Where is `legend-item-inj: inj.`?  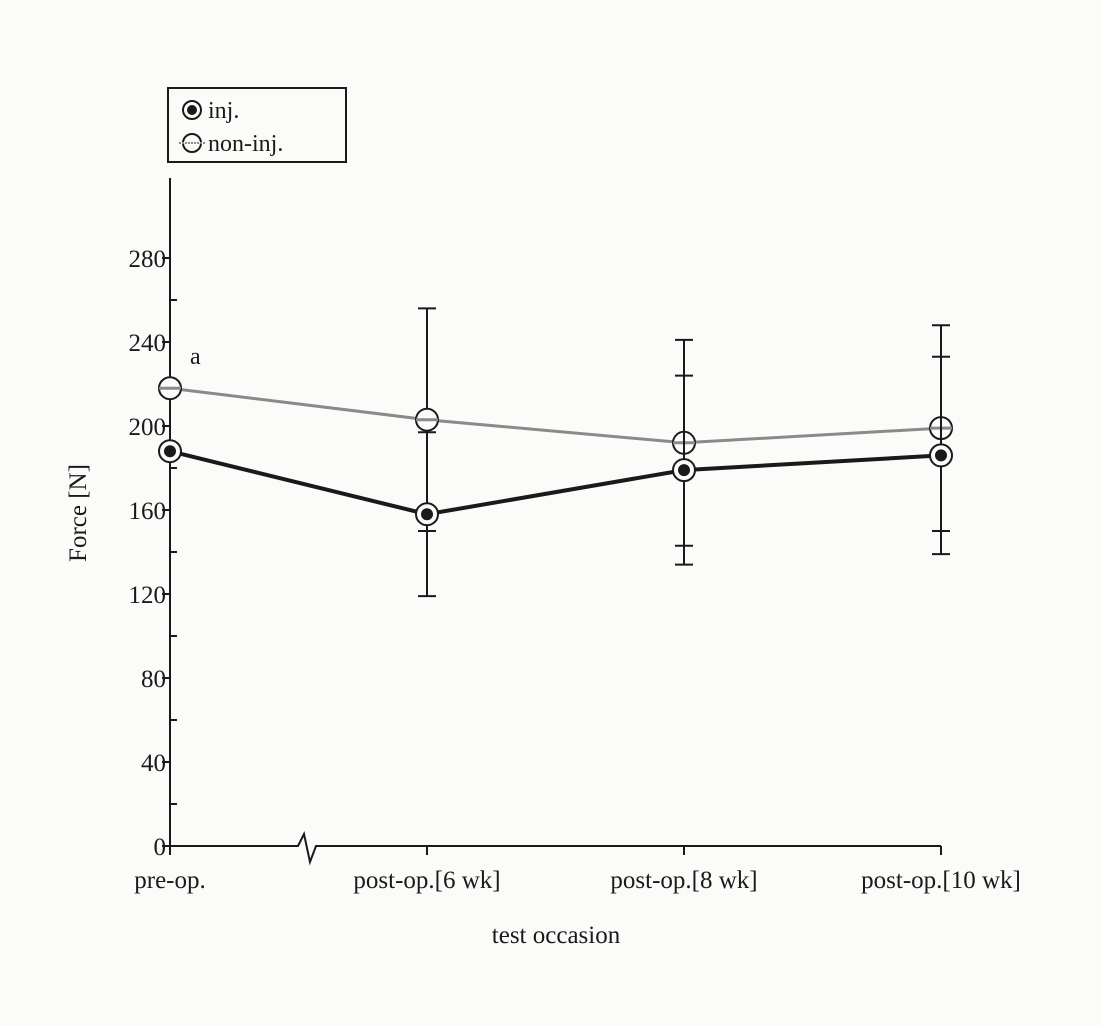 legend-item-inj: inj. is located at coordinates (210, 111).